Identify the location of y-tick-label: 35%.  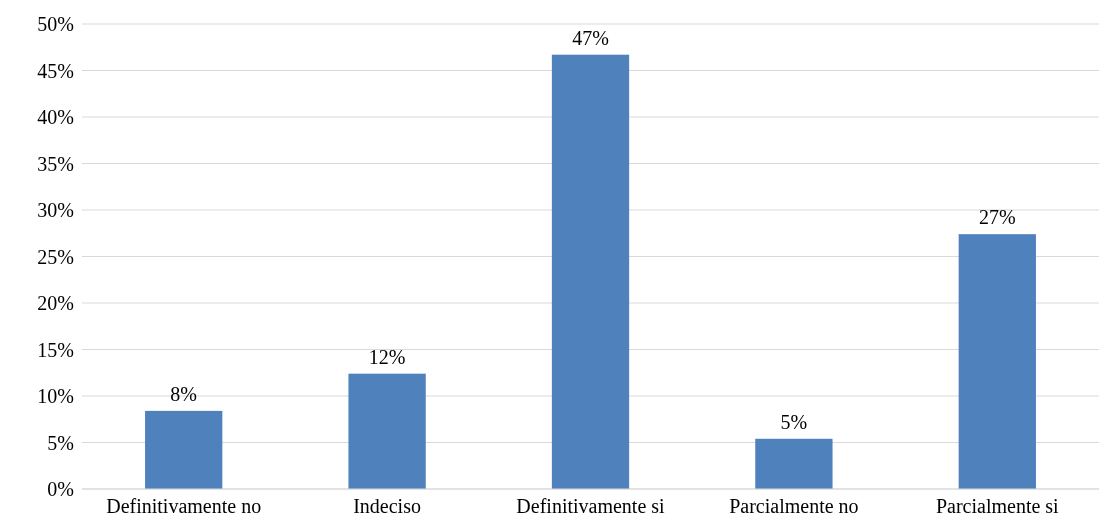
(55, 163).